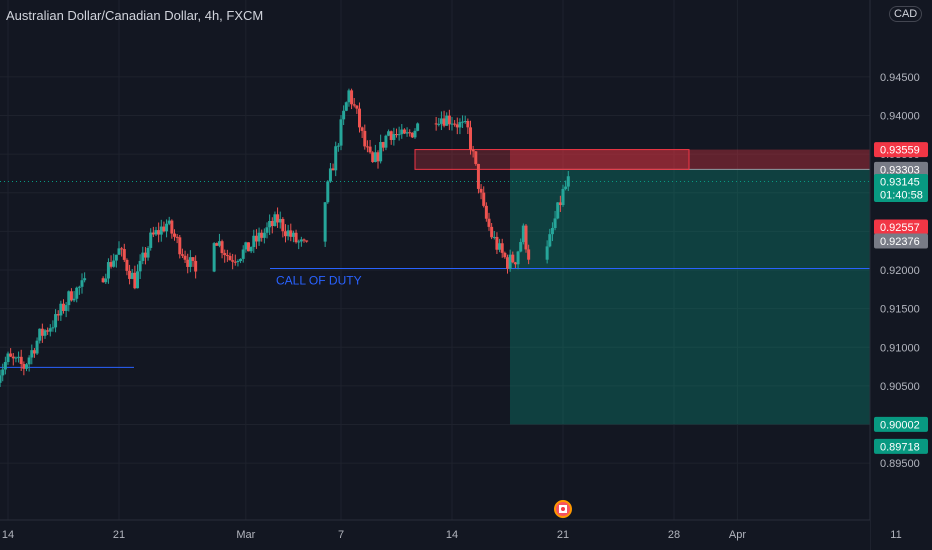 The height and width of the screenshot is (550, 932). What do you see at coordinates (674, 535) in the screenshot?
I see `x-tick-label: 28` at bounding box center [674, 535].